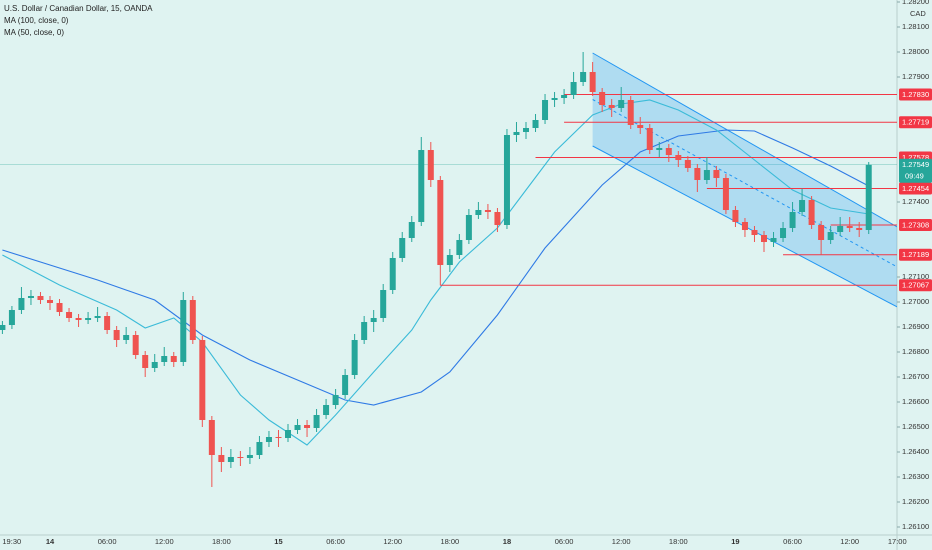 The height and width of the screenshot is (550, 932). Describe the element at coordinates (915, 376) in the screenshot. I see `y-tick-label: 1.26700` at that location.